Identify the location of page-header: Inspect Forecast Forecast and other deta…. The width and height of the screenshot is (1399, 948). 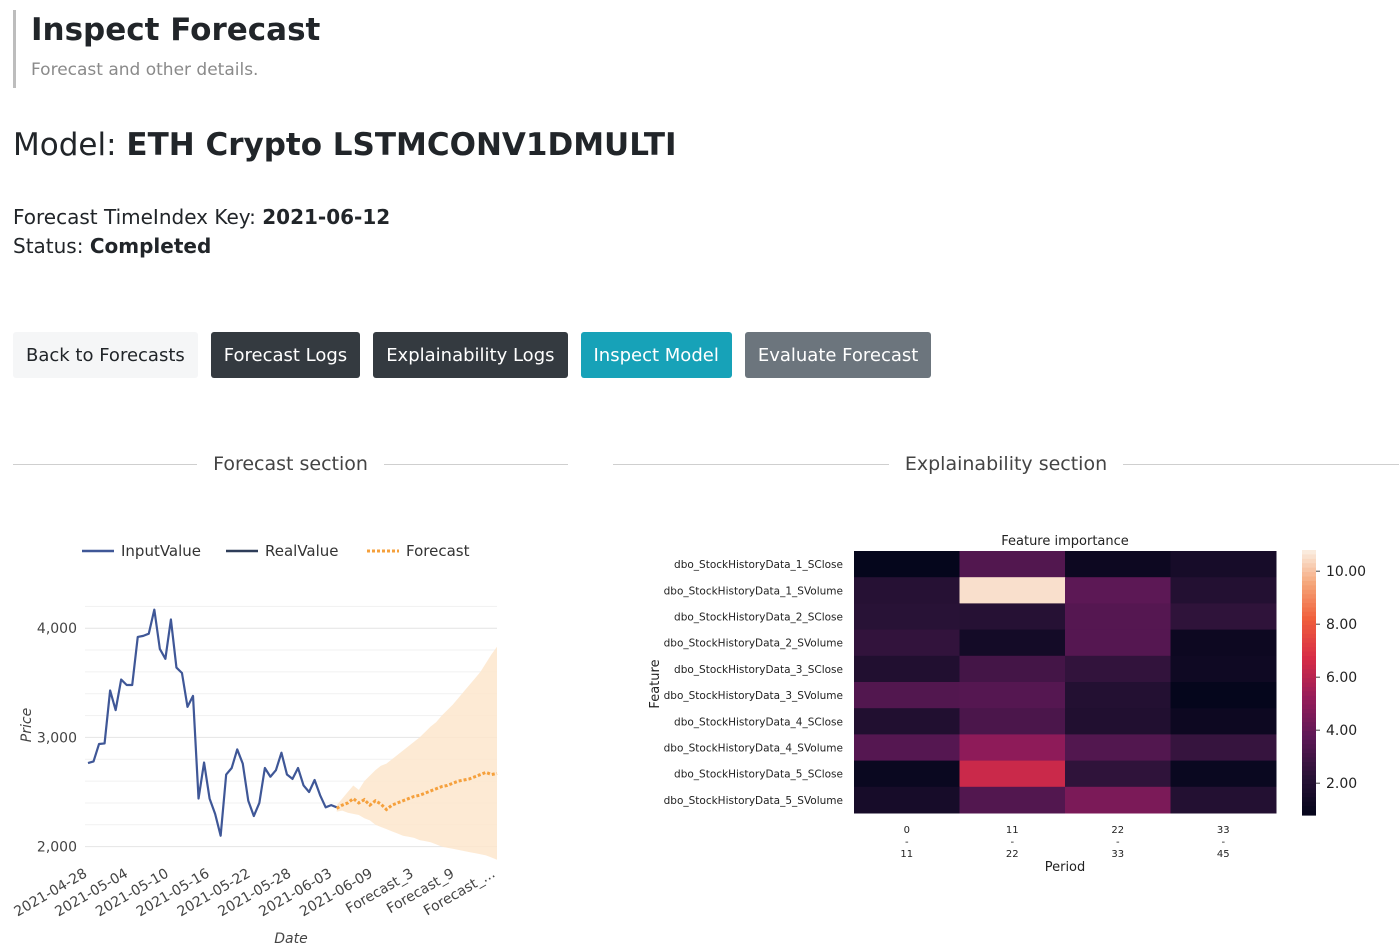
(166, 49).